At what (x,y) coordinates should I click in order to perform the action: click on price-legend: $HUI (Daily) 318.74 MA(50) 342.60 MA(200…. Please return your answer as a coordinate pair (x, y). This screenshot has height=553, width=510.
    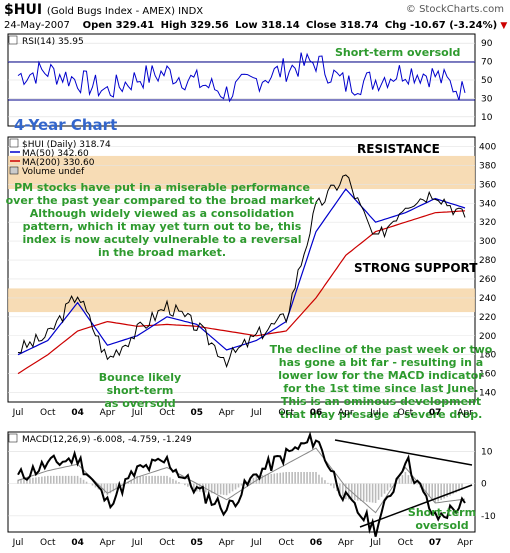
    Looking at the image, I should click on (60, 157).